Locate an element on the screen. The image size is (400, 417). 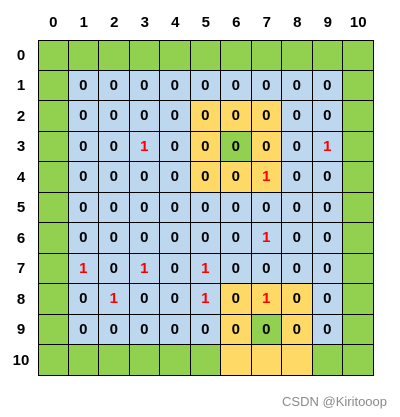
column-header-7: 7 is located at coordinates (266, 22).